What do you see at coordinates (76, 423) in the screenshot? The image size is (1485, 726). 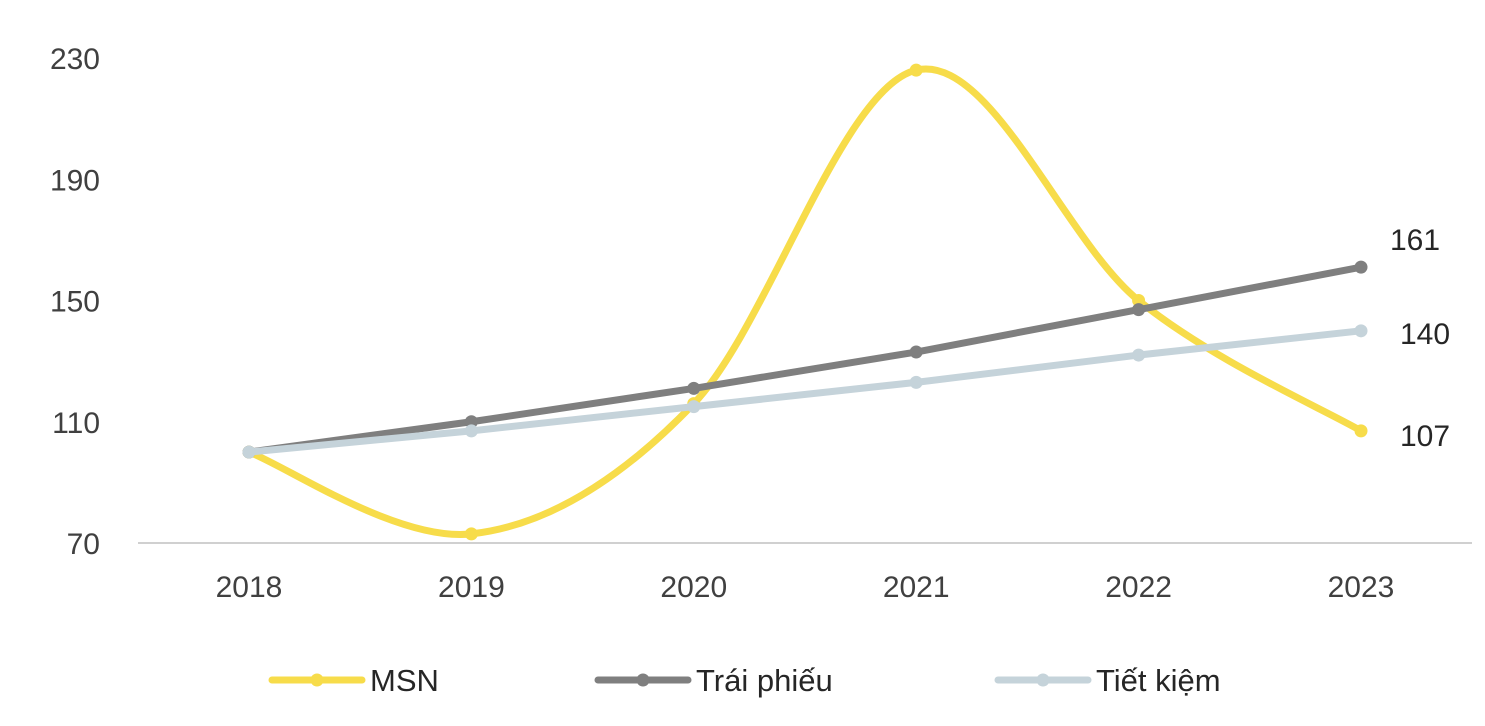 I see `y-tick-label-1: 110` at bounding box center [76, 423].